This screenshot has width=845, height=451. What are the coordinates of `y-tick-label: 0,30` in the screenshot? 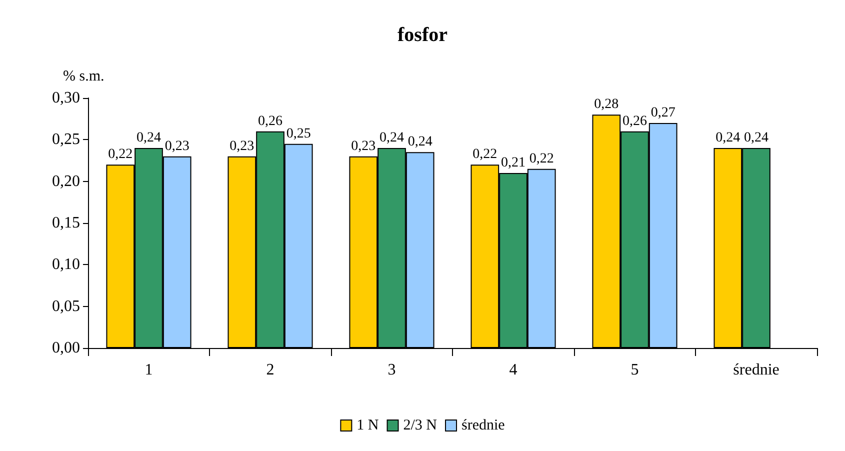 It's located at (66, 98).